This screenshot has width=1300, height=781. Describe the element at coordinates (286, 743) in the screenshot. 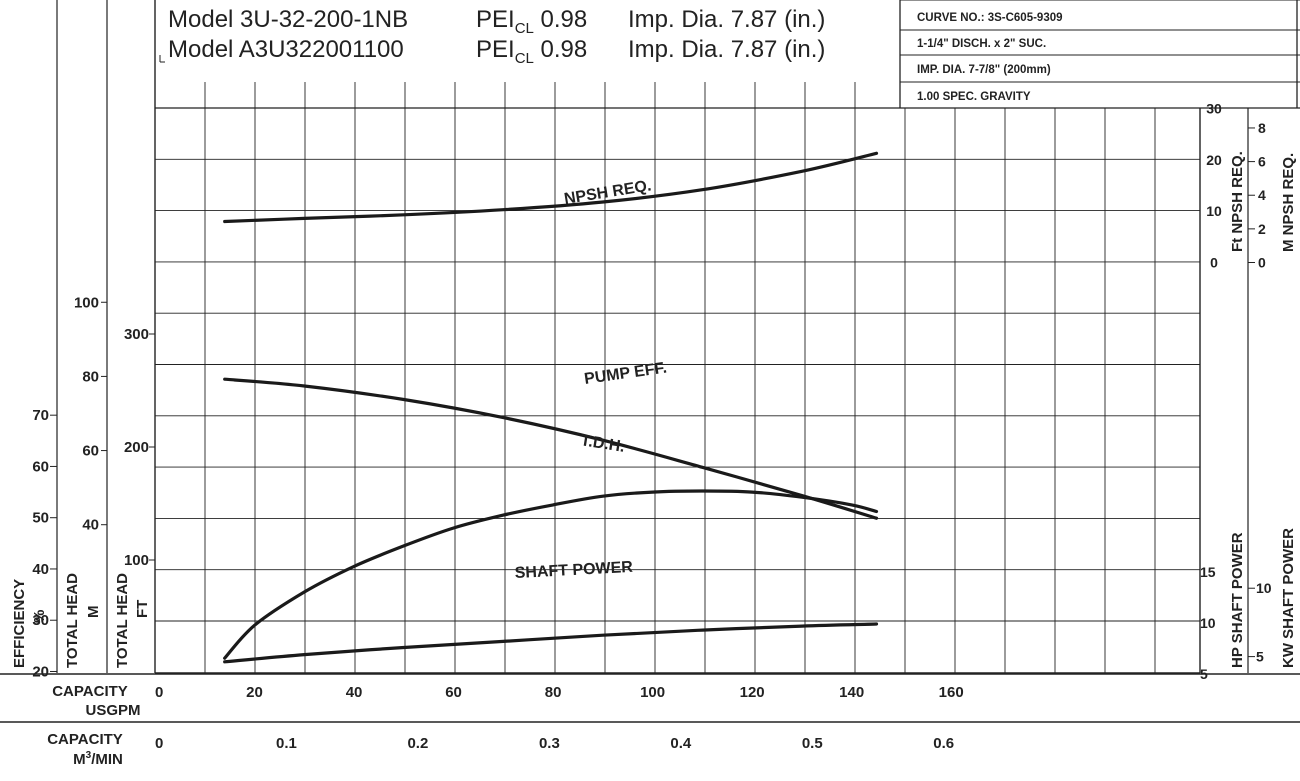

I see `m3-tick-0.1: 0.1` at that location.